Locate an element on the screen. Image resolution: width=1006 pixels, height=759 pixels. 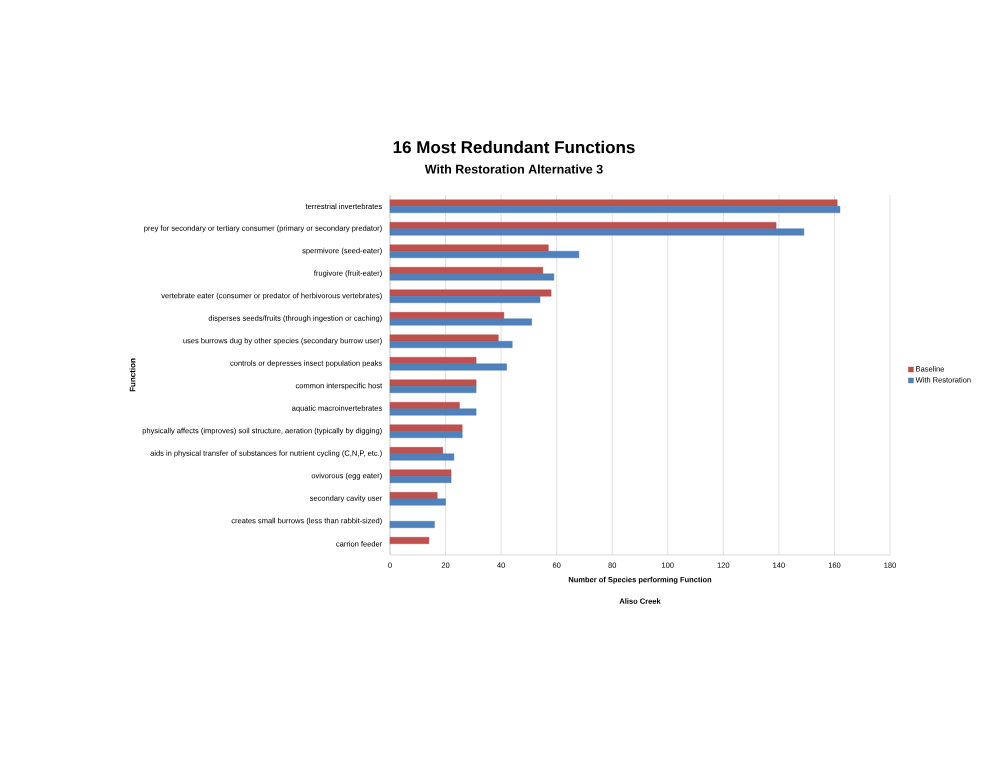
y-axis-title: Function is located at coordinates (132, 375).